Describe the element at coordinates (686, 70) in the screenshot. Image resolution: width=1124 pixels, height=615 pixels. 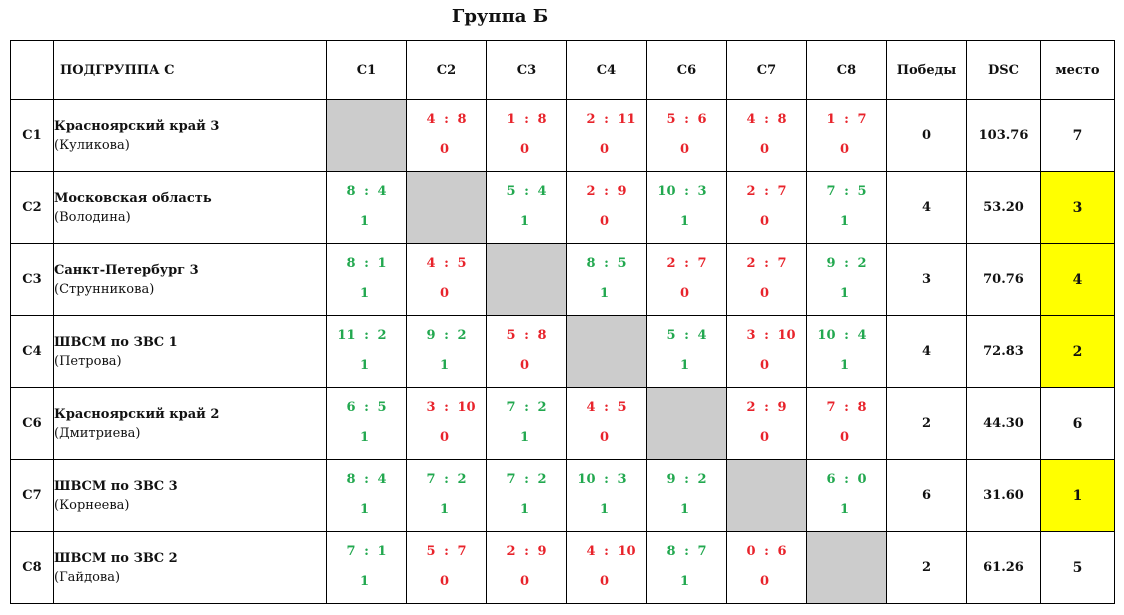
I see `header-col-c6: C6` at that location.